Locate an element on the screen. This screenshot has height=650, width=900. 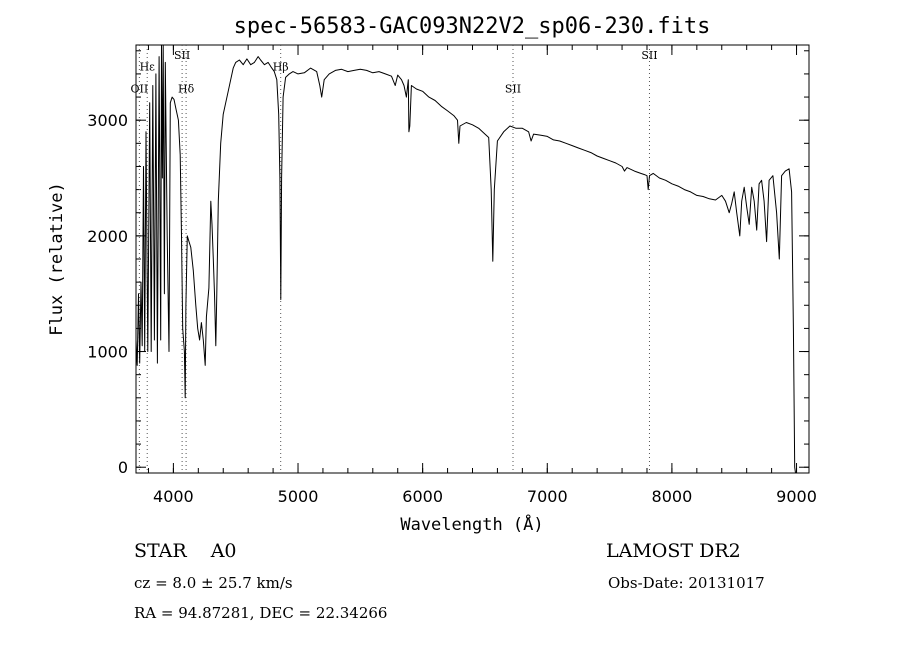
survey-name: LAMOST DR2 is located at coordinates (673, 551).